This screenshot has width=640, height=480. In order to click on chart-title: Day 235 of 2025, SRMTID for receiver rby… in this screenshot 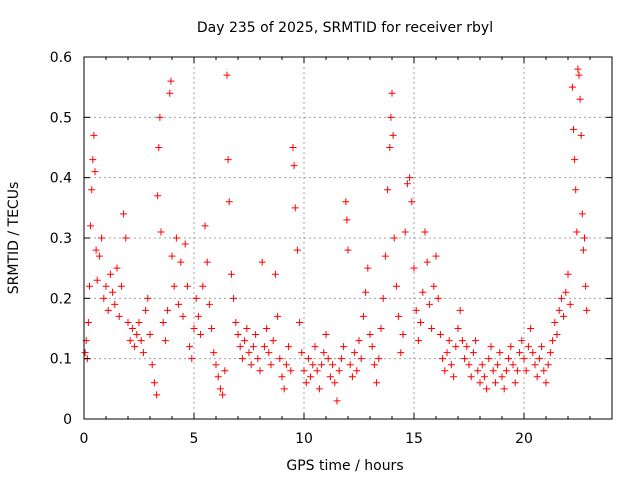, I will do `click(345, 28)`.